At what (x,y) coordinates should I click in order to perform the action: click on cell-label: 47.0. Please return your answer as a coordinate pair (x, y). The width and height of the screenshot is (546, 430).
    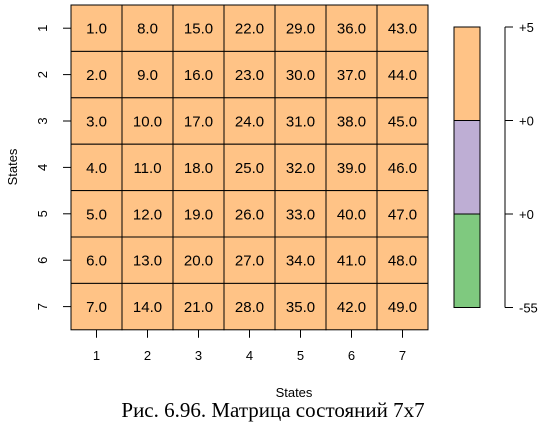
    Looking at the image, I should click on (402, 214).